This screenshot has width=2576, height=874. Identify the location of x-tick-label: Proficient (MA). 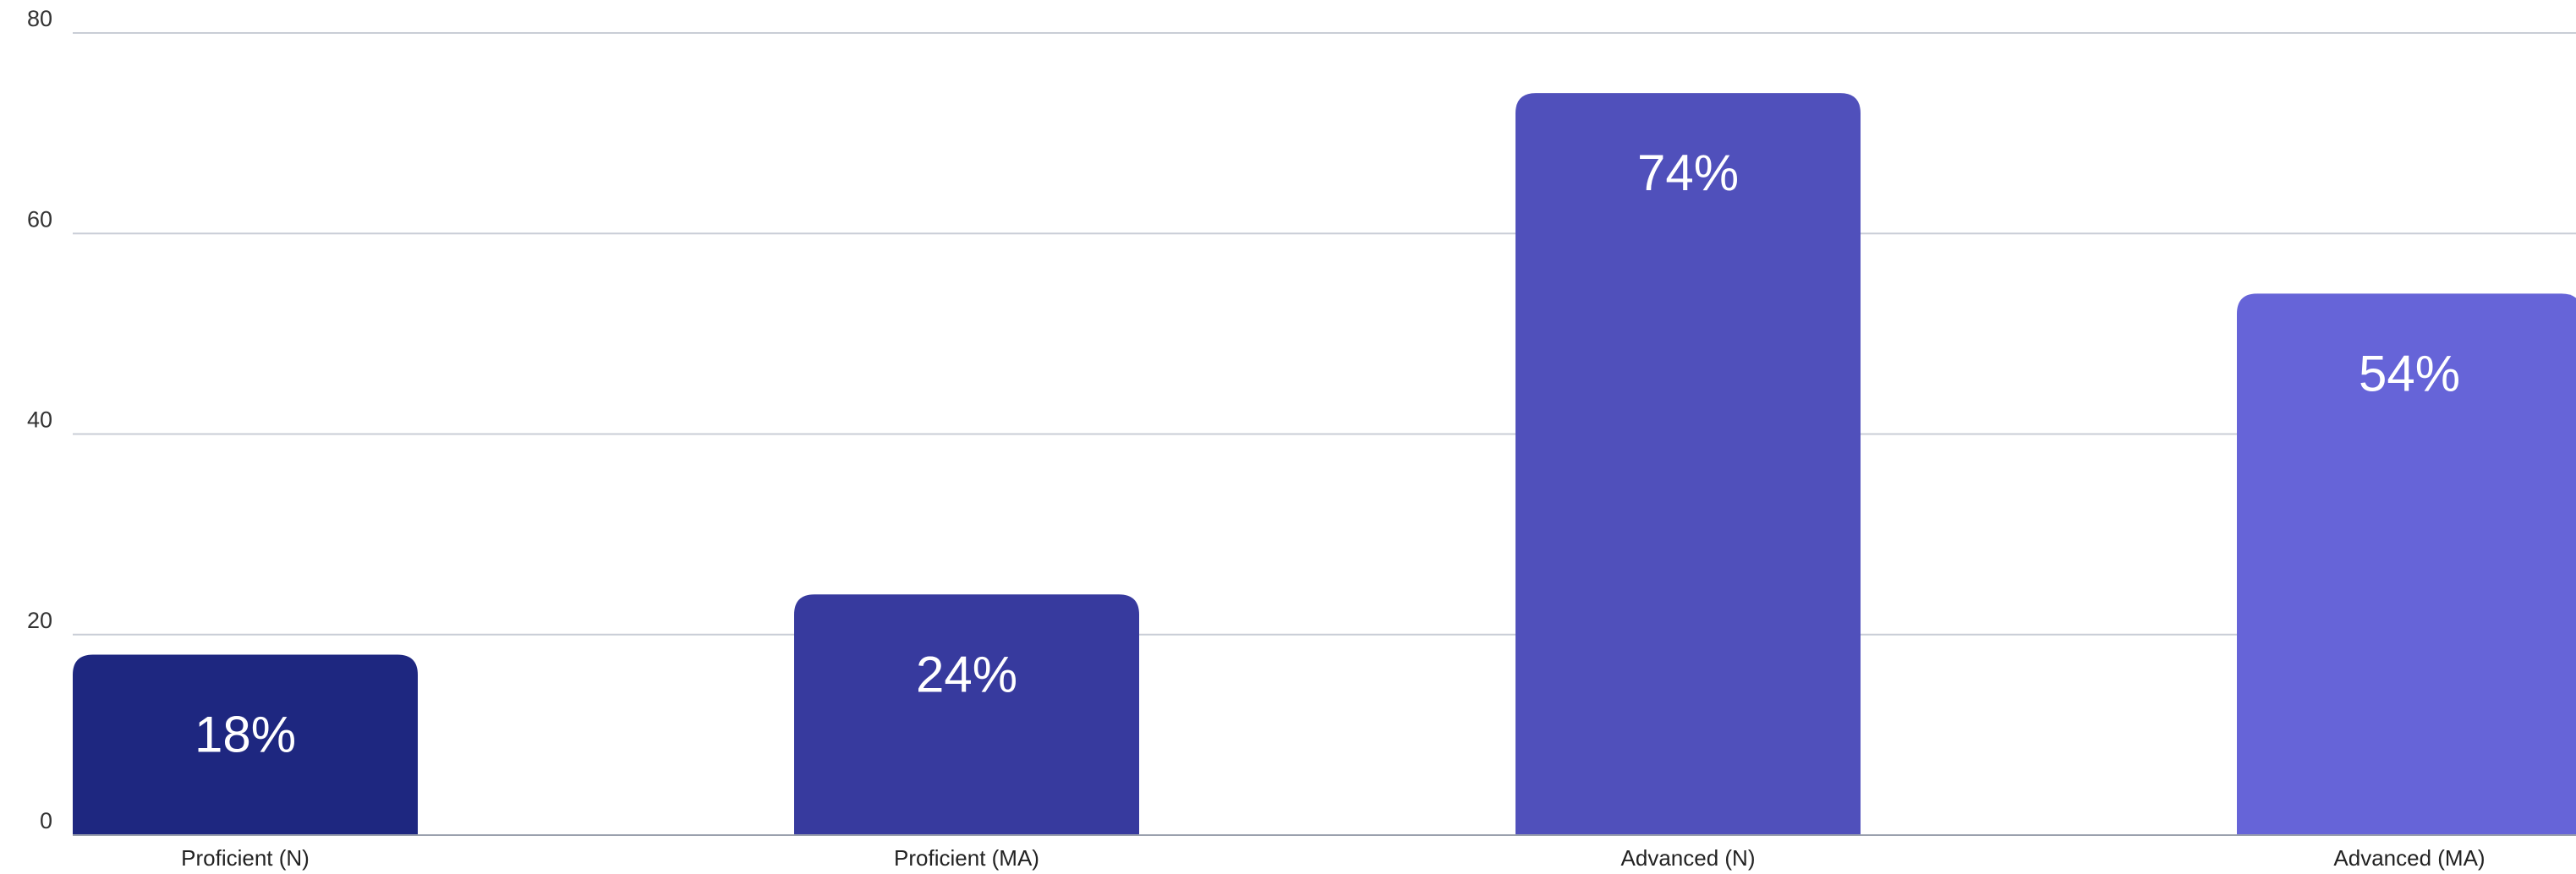
(966, 858).